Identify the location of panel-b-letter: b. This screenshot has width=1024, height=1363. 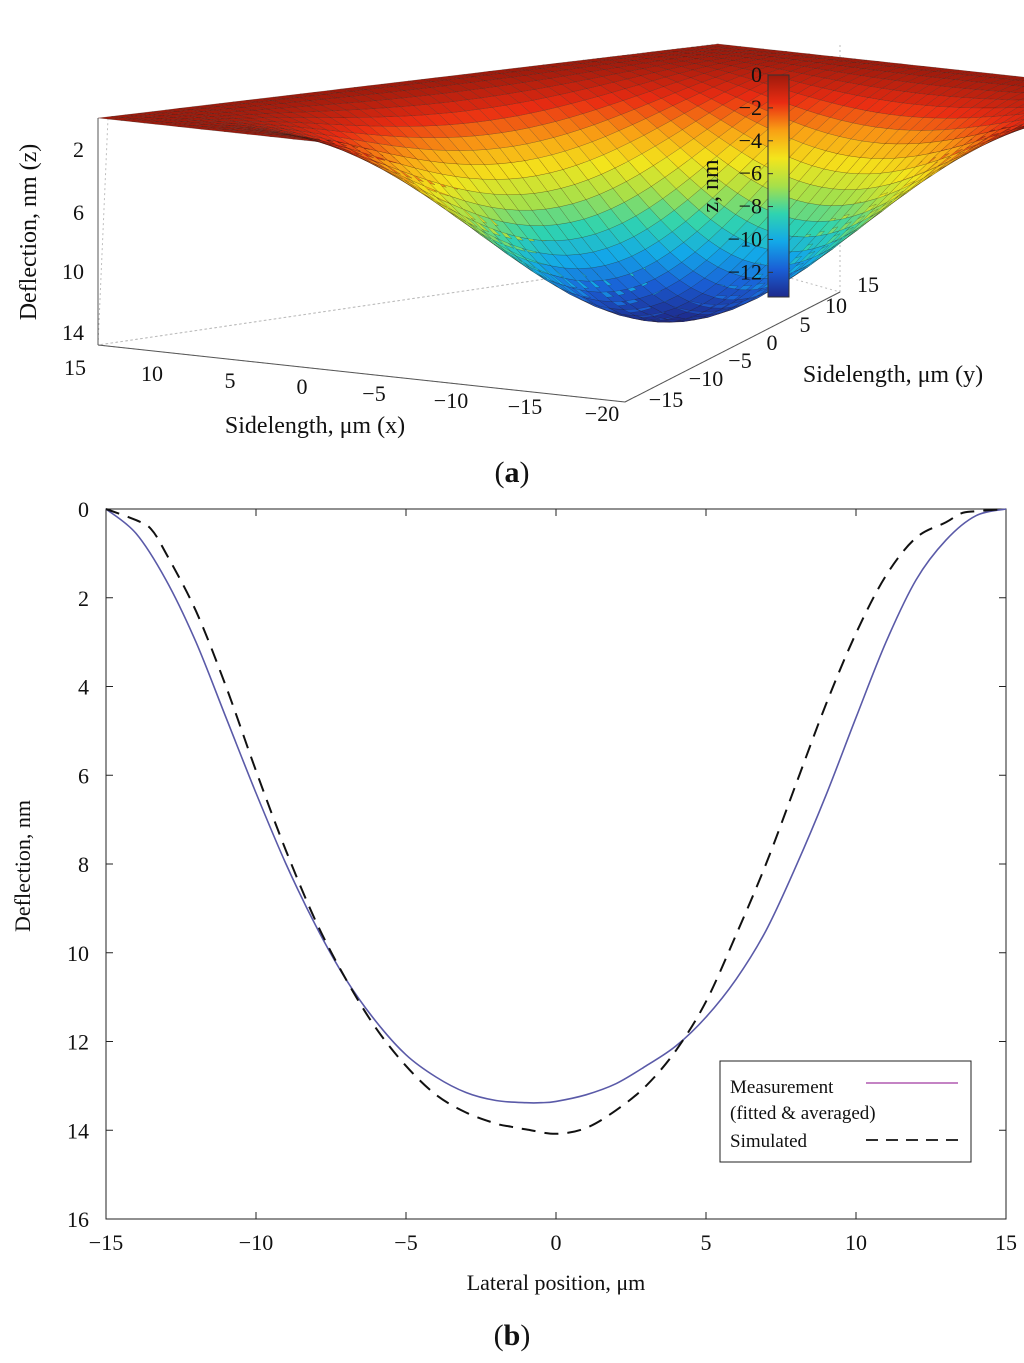
(512, 1335).